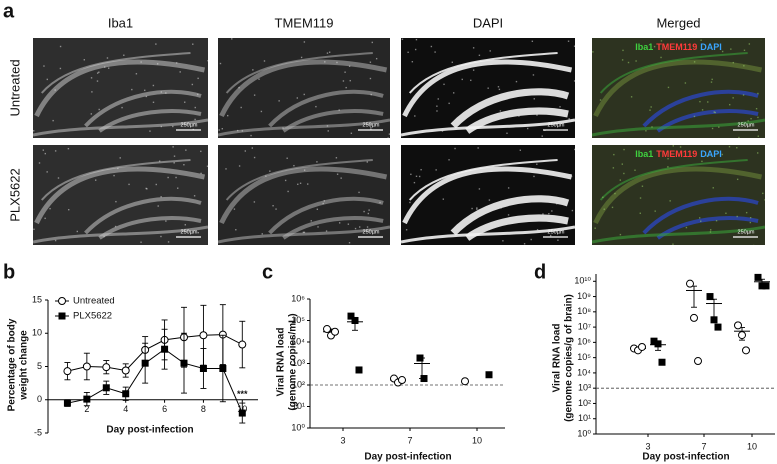 The height and width of the screenshot is (464, 777). Describe the element at coordinates (298, 341) in the screenshot. I see `y-tick-label: 10⁴` at that location.